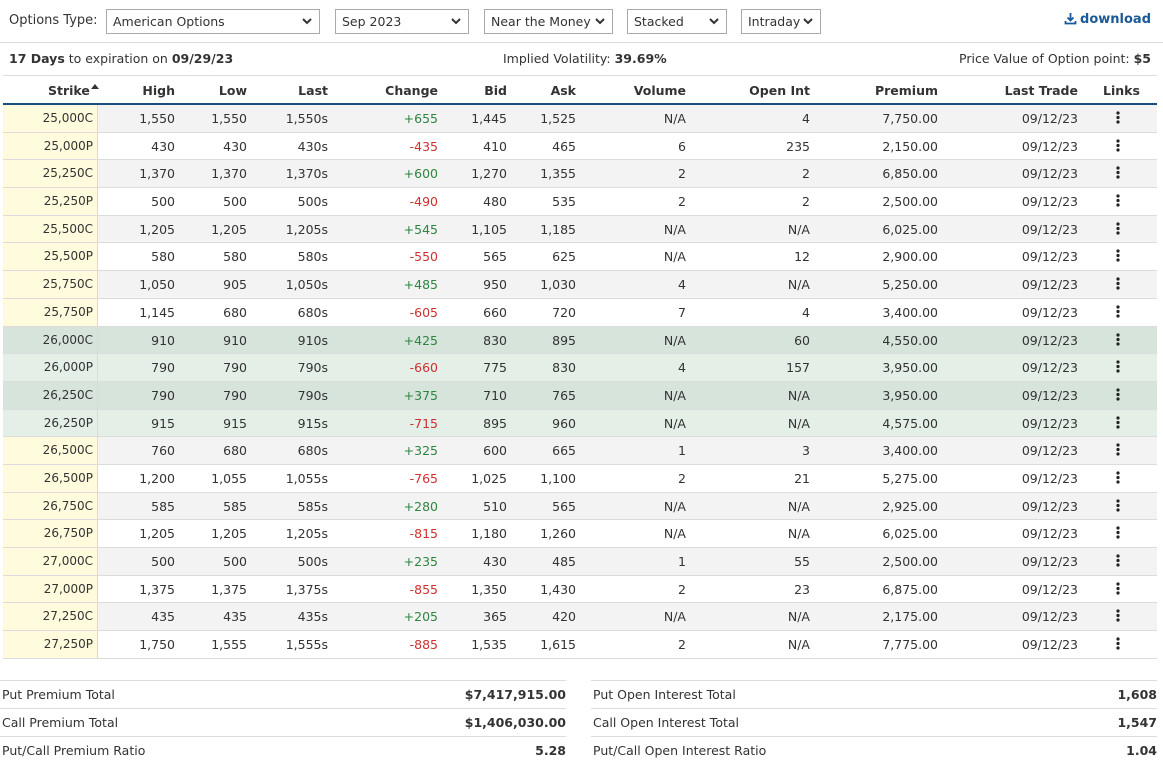 The image size is (1163, 764). I want to click on change-cell: -435, so click(423, 146).